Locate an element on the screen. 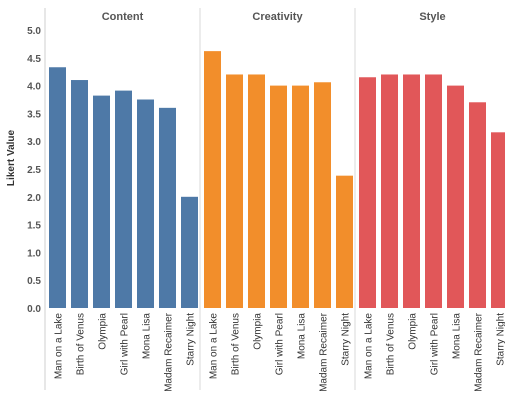 This screenshot has width=505, height=394. y-tick-label: 2.0 is located at coordinates (34, 198).